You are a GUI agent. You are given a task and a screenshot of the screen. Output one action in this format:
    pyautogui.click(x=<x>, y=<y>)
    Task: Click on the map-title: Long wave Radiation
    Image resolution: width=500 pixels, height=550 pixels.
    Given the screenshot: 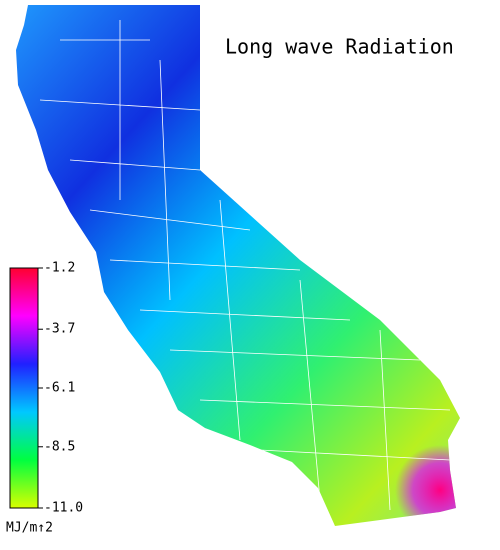 What is the action you would take?
    pyautogui.click(x=339, y=47)
    